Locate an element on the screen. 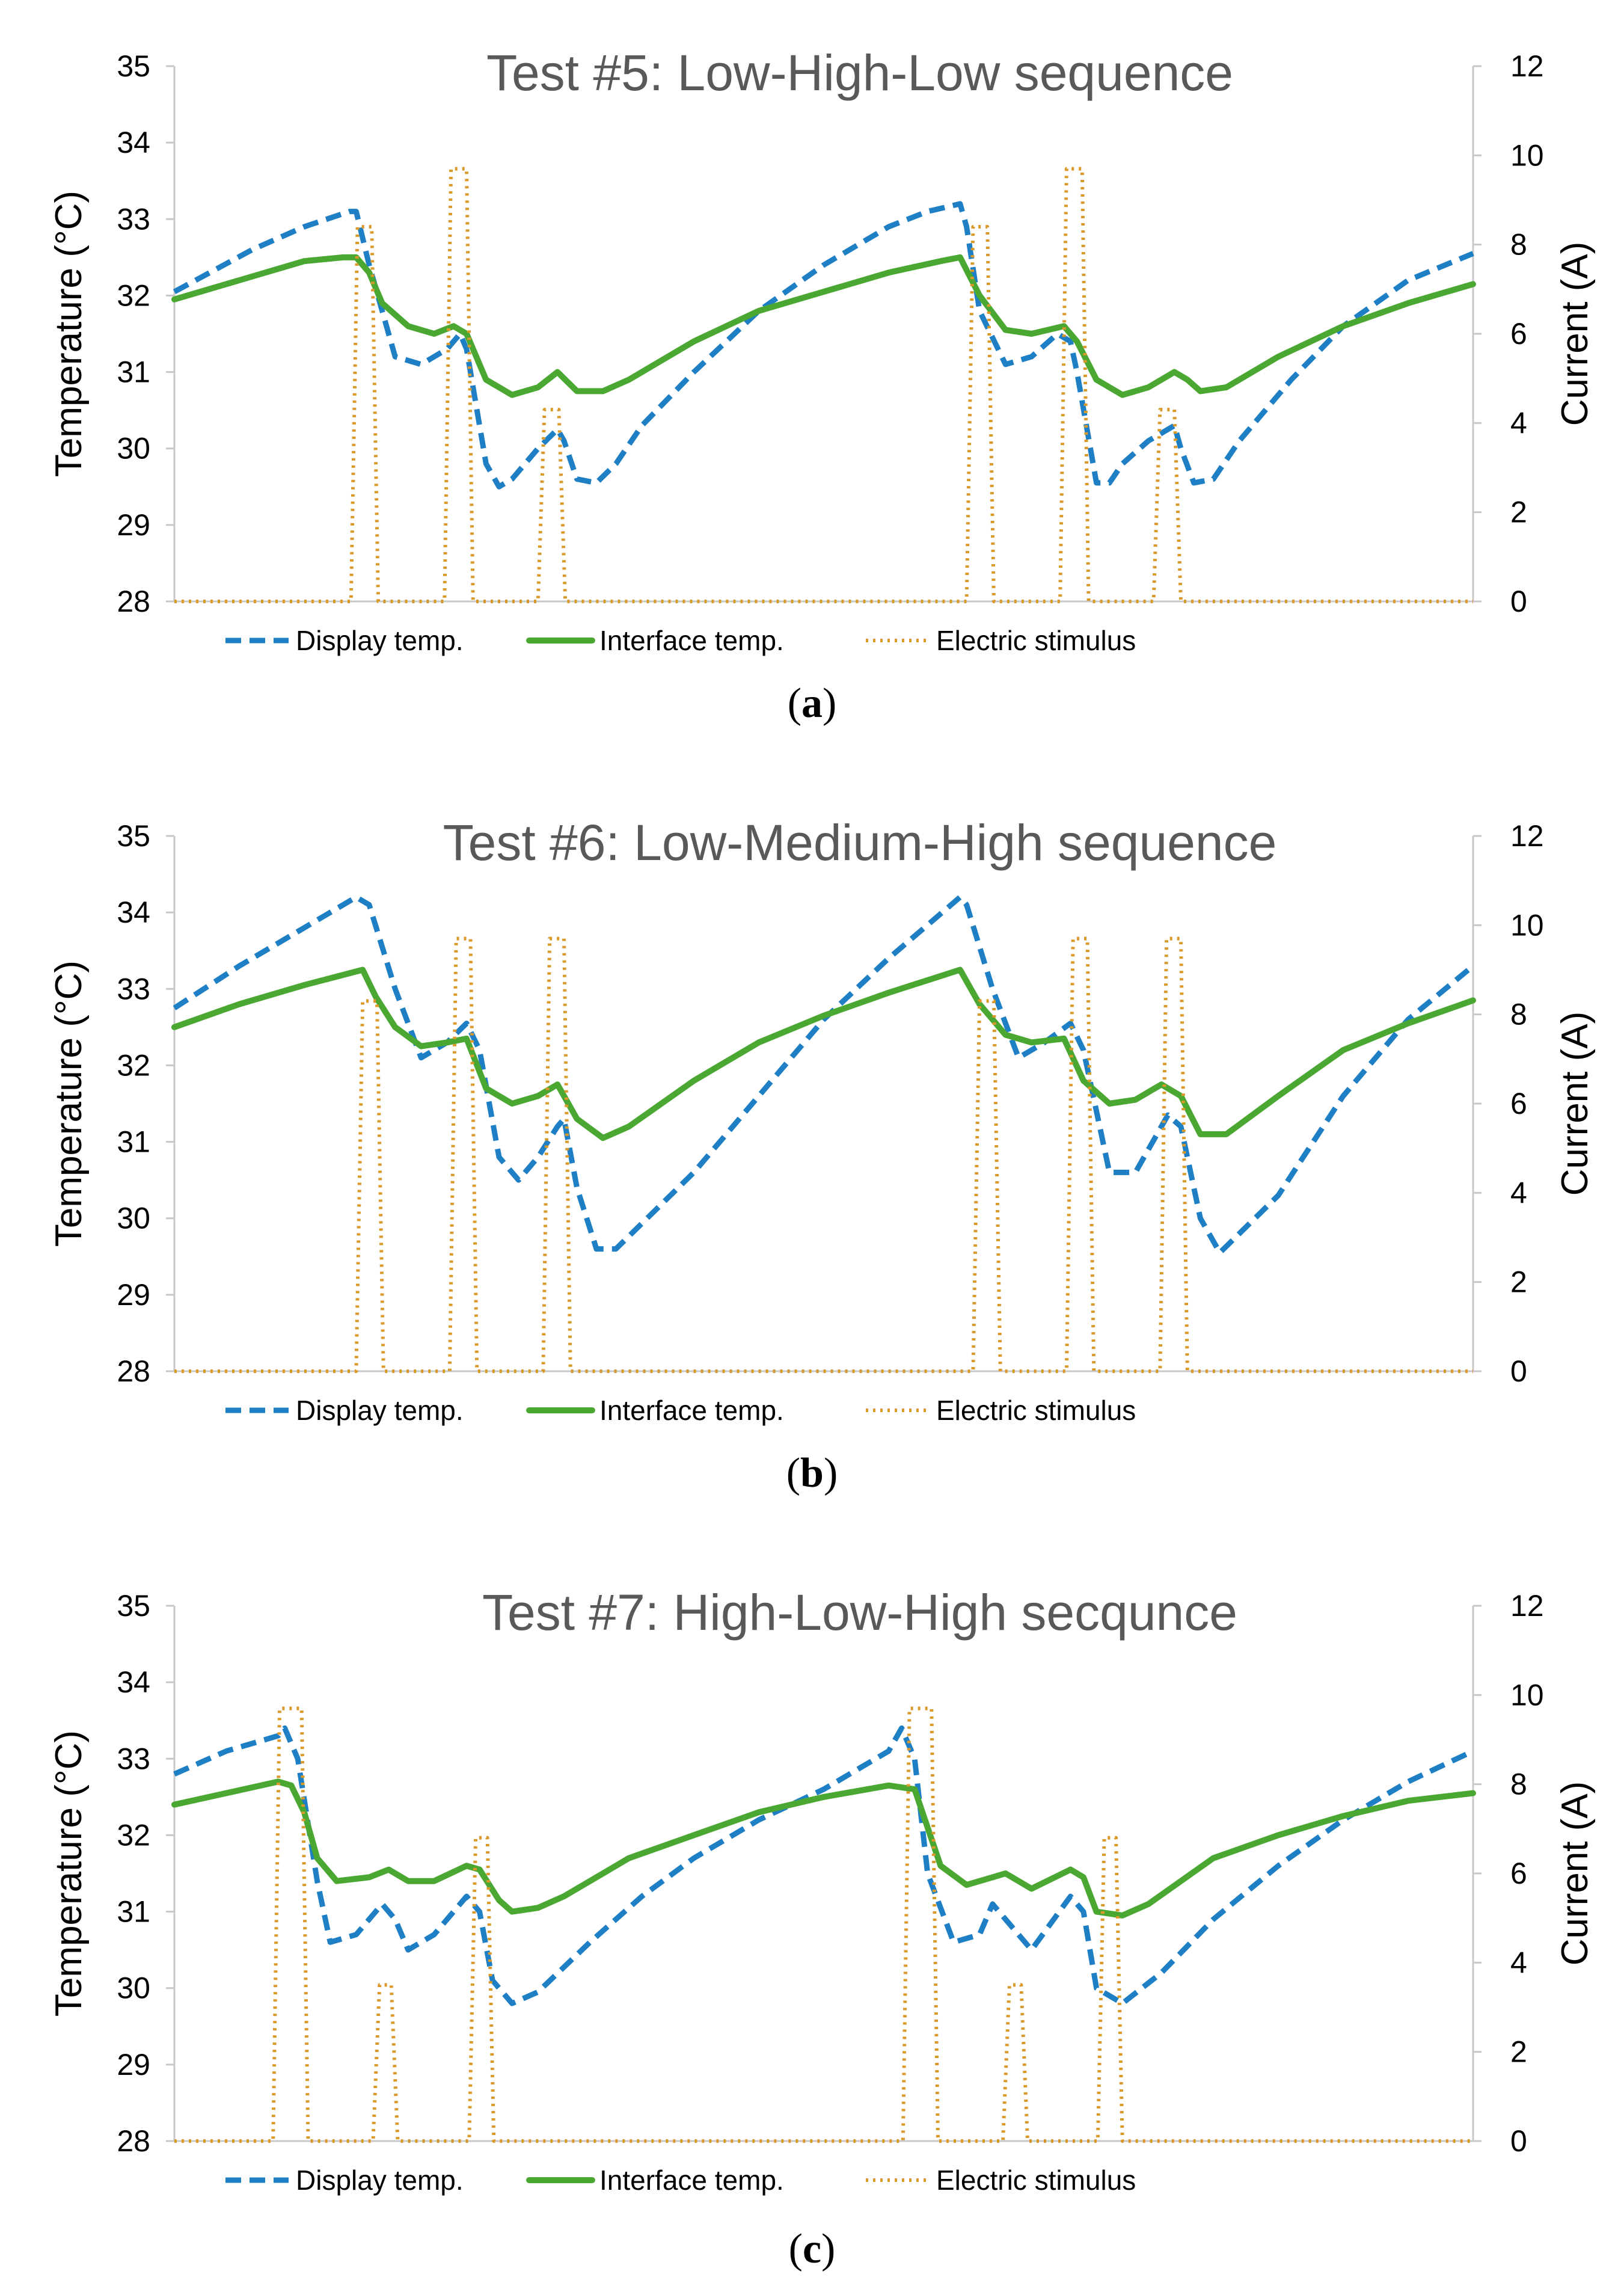  panel-label-a: (a) is located at coordinates (812, 704).